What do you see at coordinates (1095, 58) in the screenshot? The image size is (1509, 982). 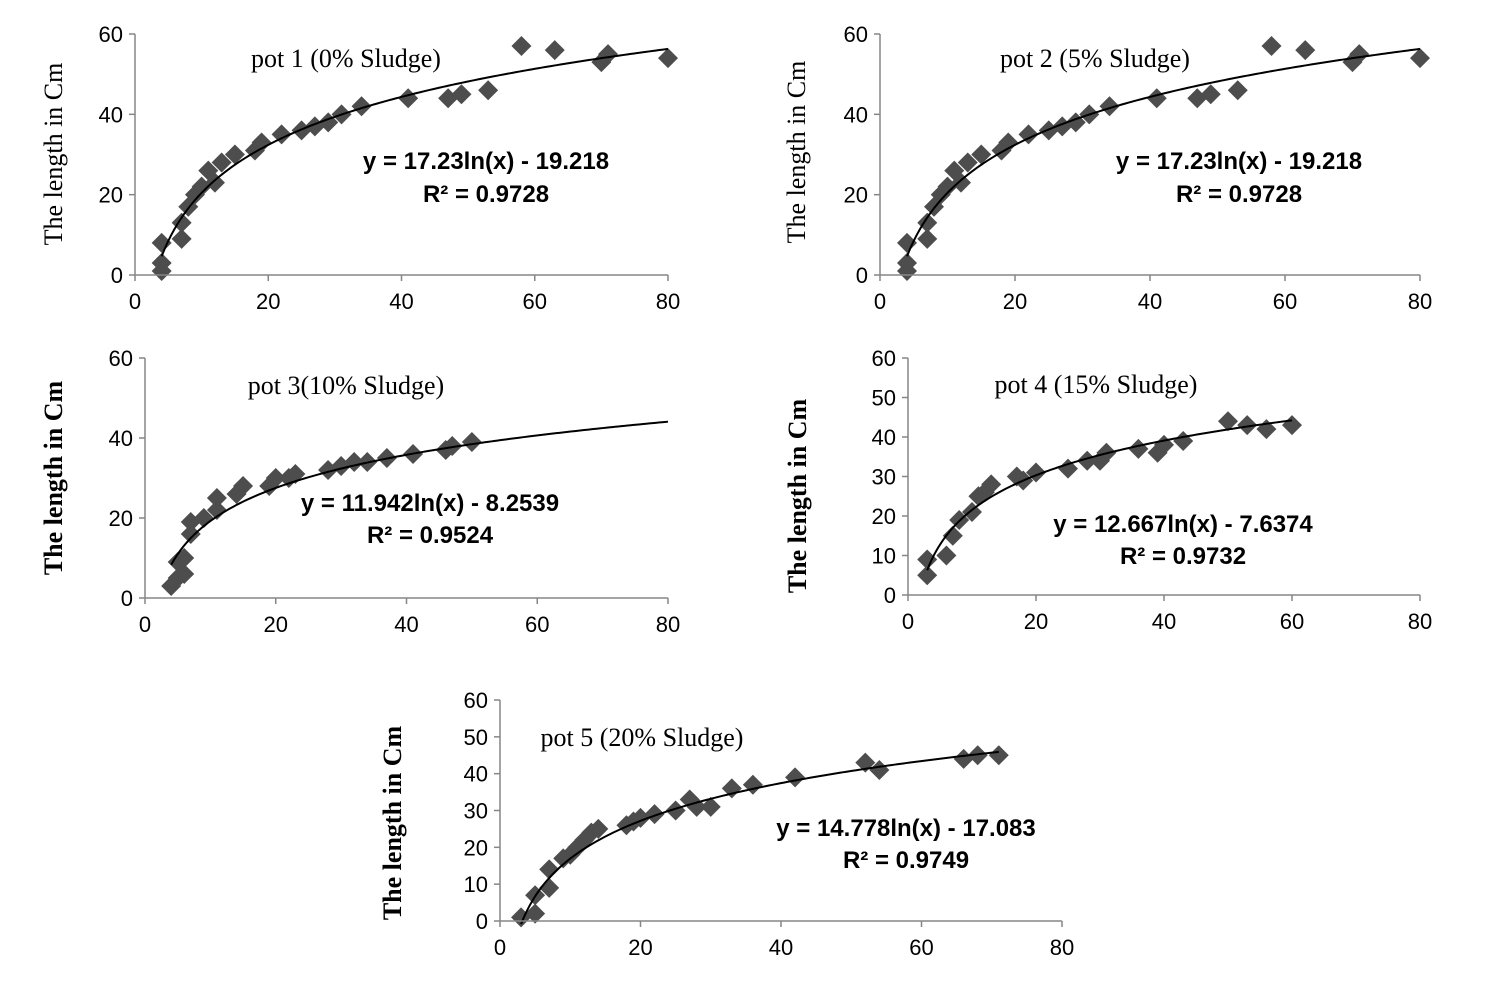 I see `panel-title: pot 2 (5% Sludge)` at bounding box center [1095, 58].